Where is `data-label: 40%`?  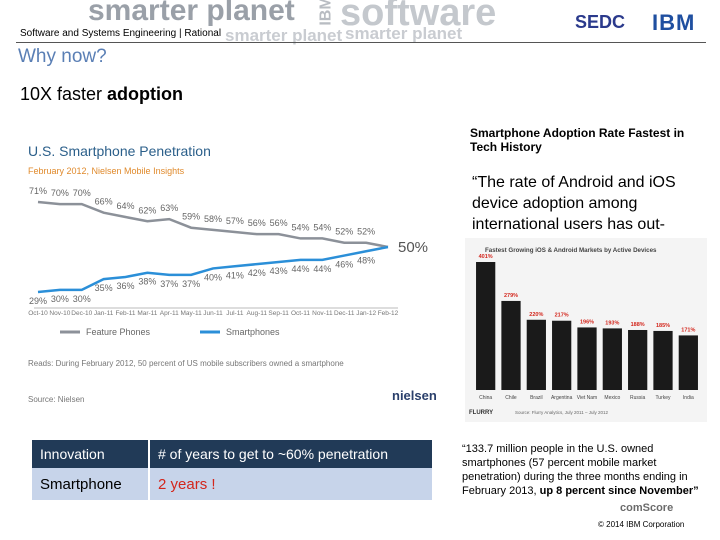
data-label: 40% is located at coordinates (213, 277).